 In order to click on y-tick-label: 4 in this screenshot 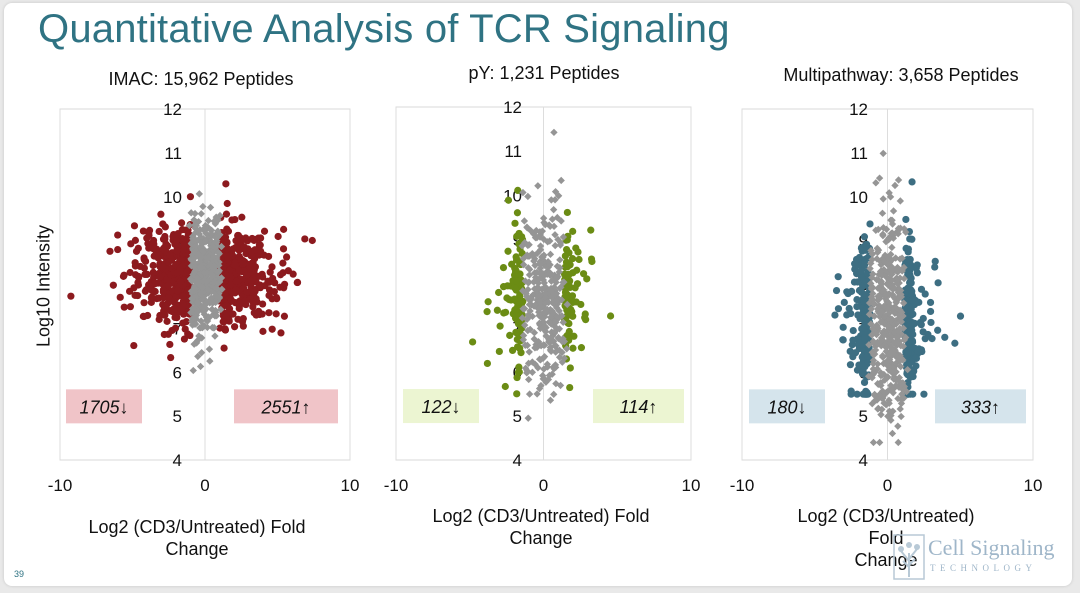, I will do `click(517, 460)`.